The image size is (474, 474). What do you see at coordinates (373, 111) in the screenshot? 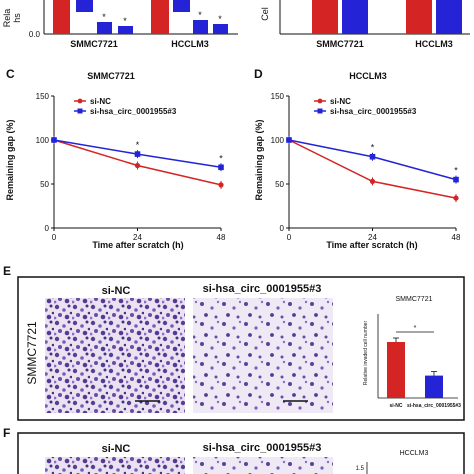
I see `panel-d-legend-label-1: si-hsa_circ_0001955#3` at bounding box center [373, 111].